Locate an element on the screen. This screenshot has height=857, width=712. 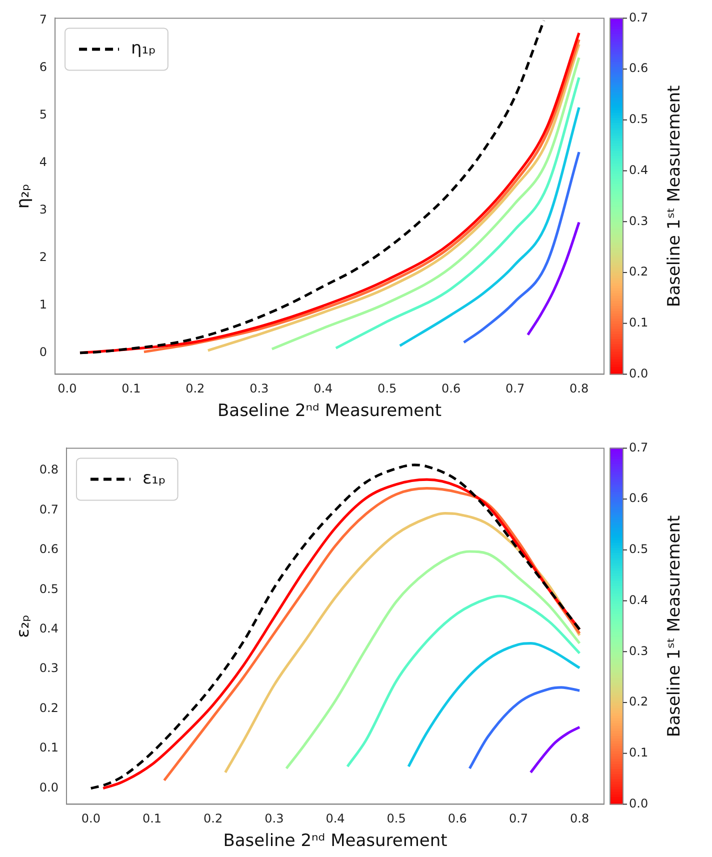
y-tick-label: 6 is located at coordinates (43, 67).